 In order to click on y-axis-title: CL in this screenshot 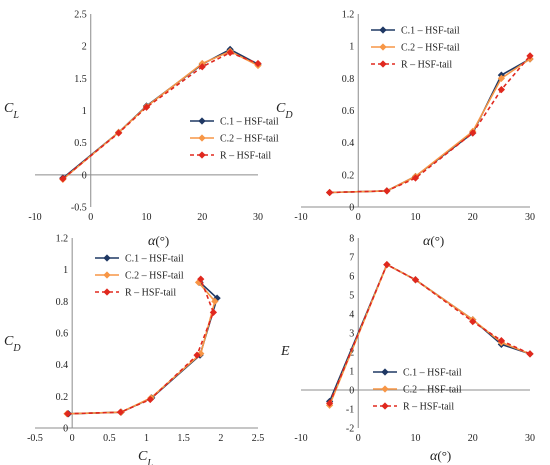, I will do `click(11, 111)`.